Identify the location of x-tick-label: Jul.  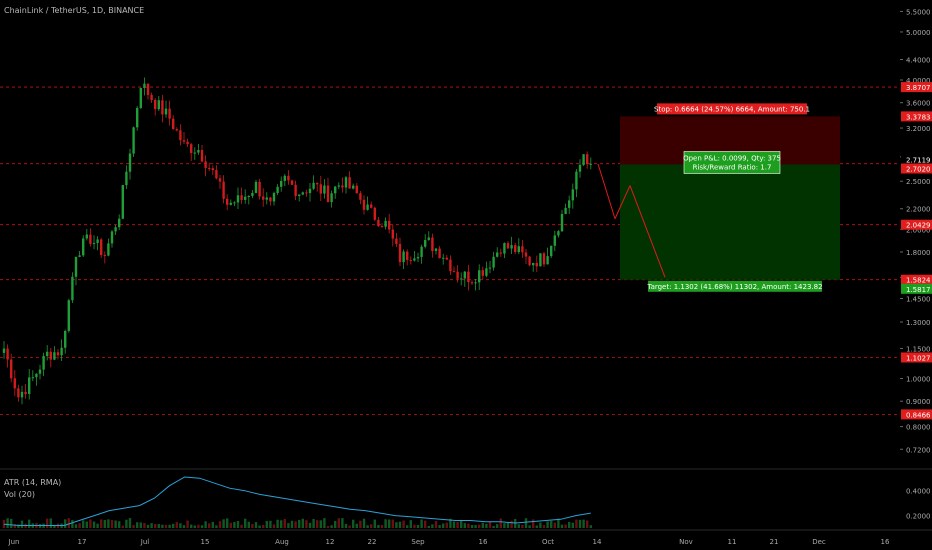
(145, 542).